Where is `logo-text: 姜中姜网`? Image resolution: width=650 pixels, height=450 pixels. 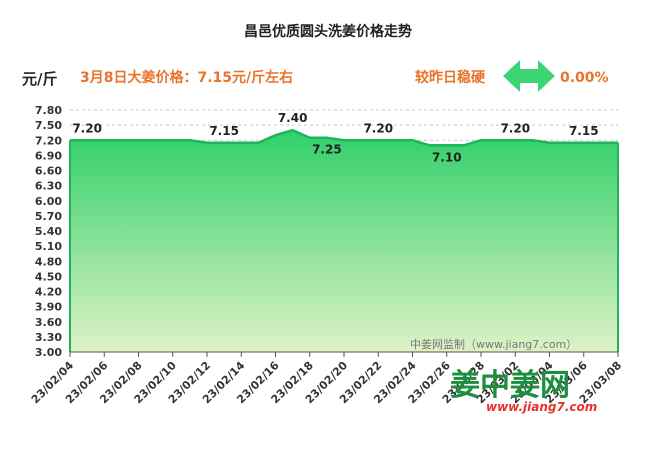 logo-text: 姜中姜网 is located at coordinates (510, 385).